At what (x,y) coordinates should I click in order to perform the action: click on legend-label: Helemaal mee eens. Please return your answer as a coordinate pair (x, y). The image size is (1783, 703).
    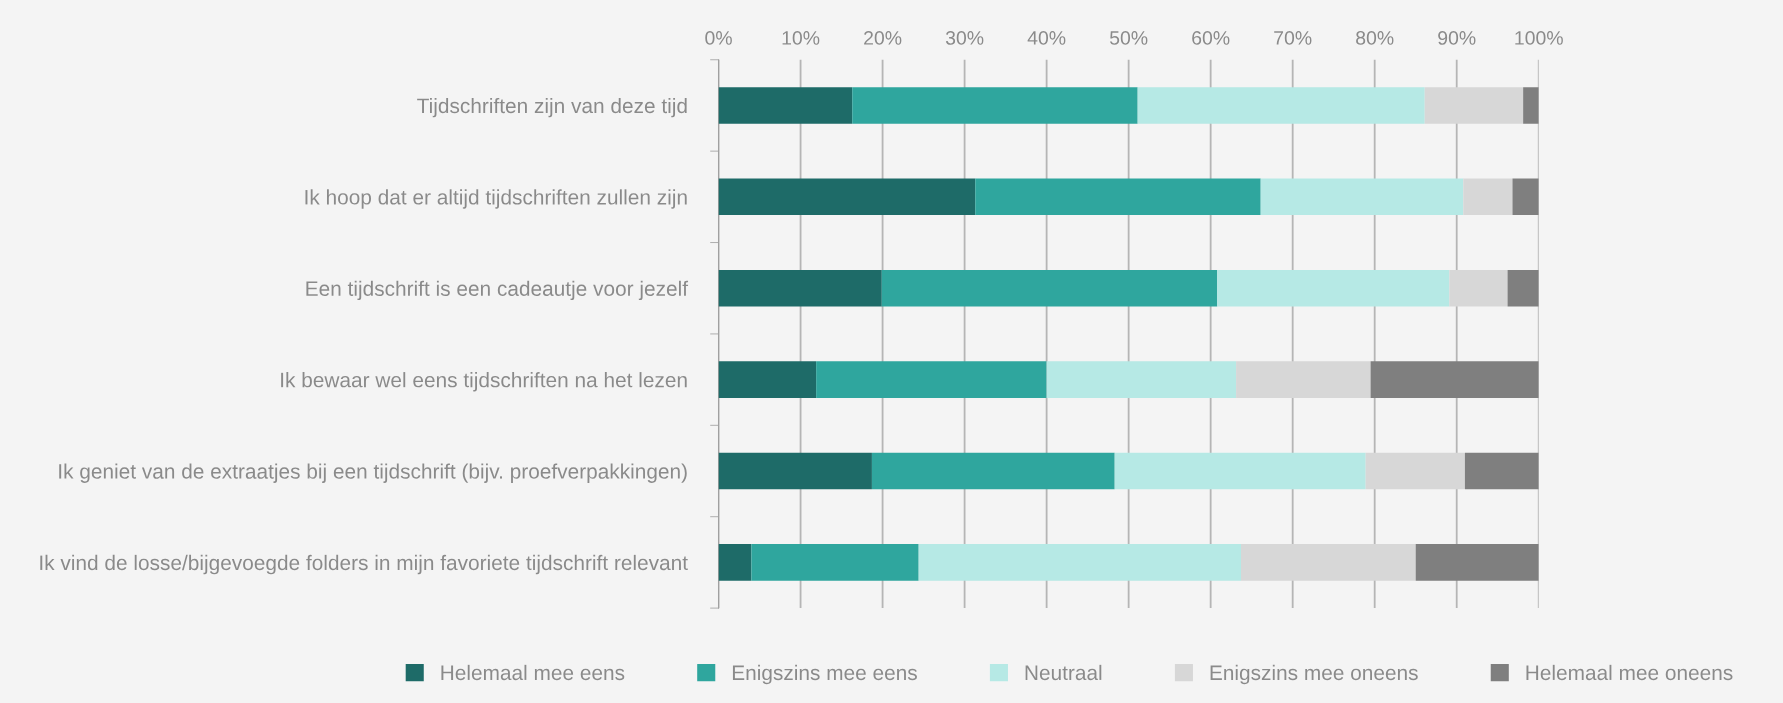
    Looking at the image, I should click on (533, 672).